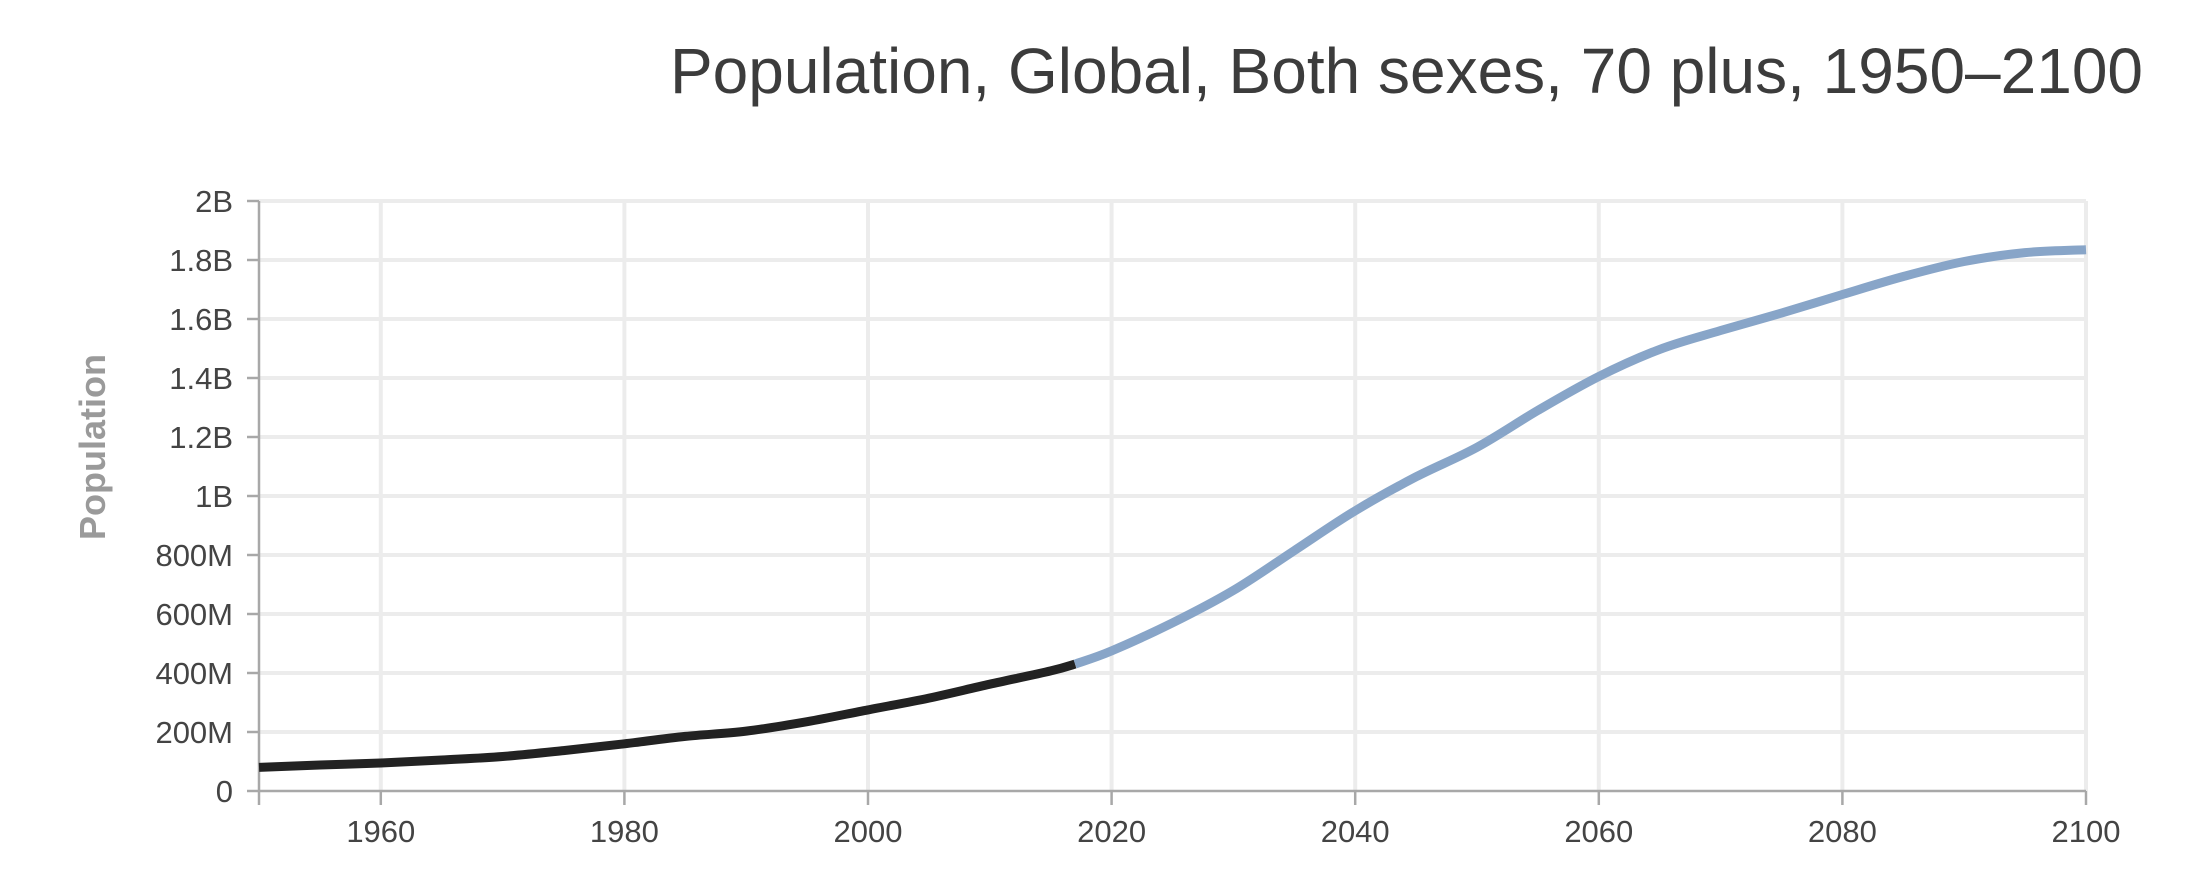 The width and height of the screenshot is (2190, 885). Describe the element at coordinates (194, 614) in the screenshot. I see `y-tick-label: 600M` at that location.